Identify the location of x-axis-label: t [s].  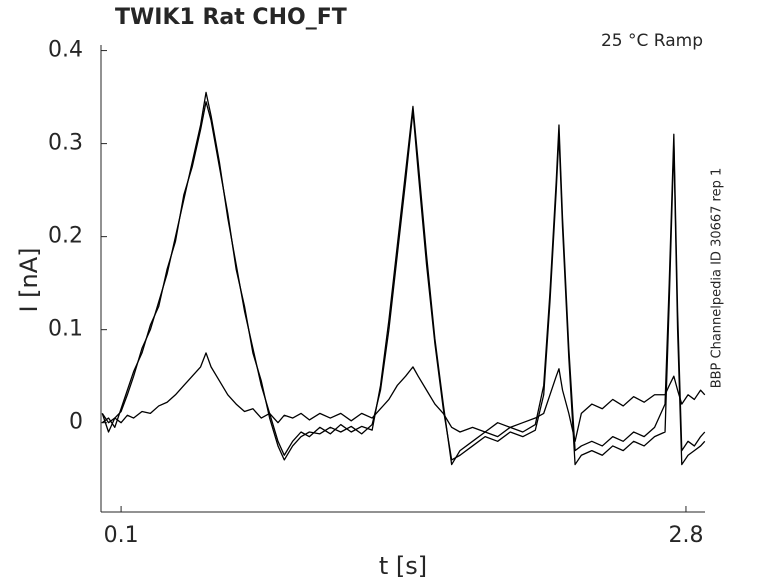
(403, 566).